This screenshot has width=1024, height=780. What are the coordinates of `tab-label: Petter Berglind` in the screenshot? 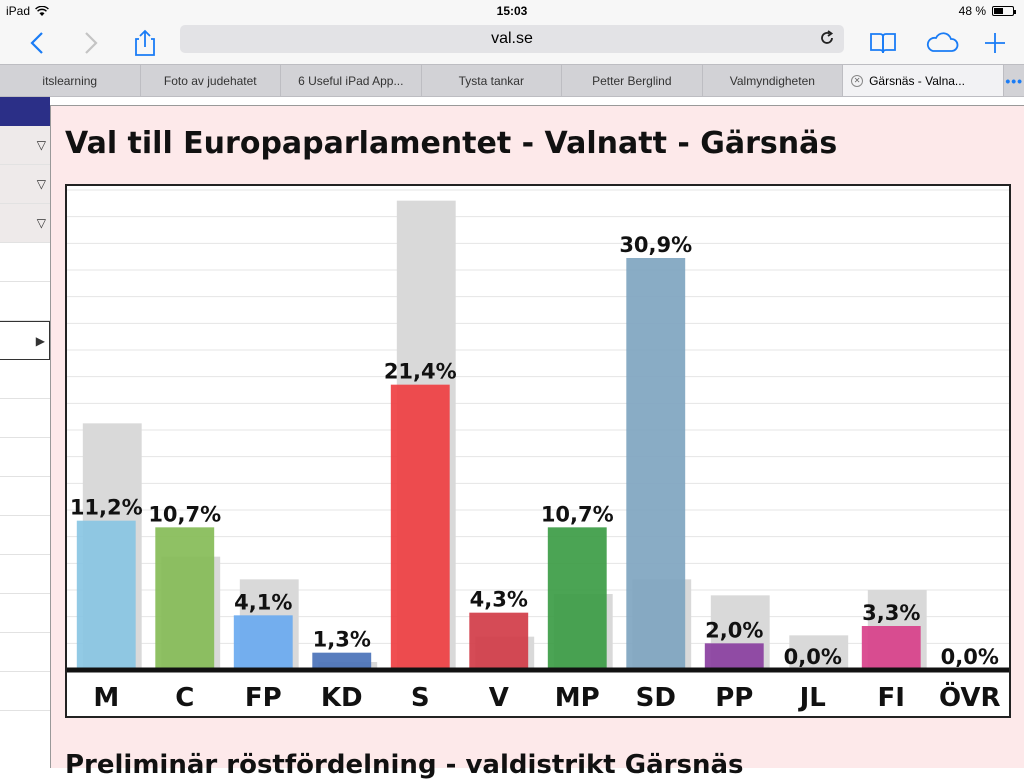 It's located at (632, 80).